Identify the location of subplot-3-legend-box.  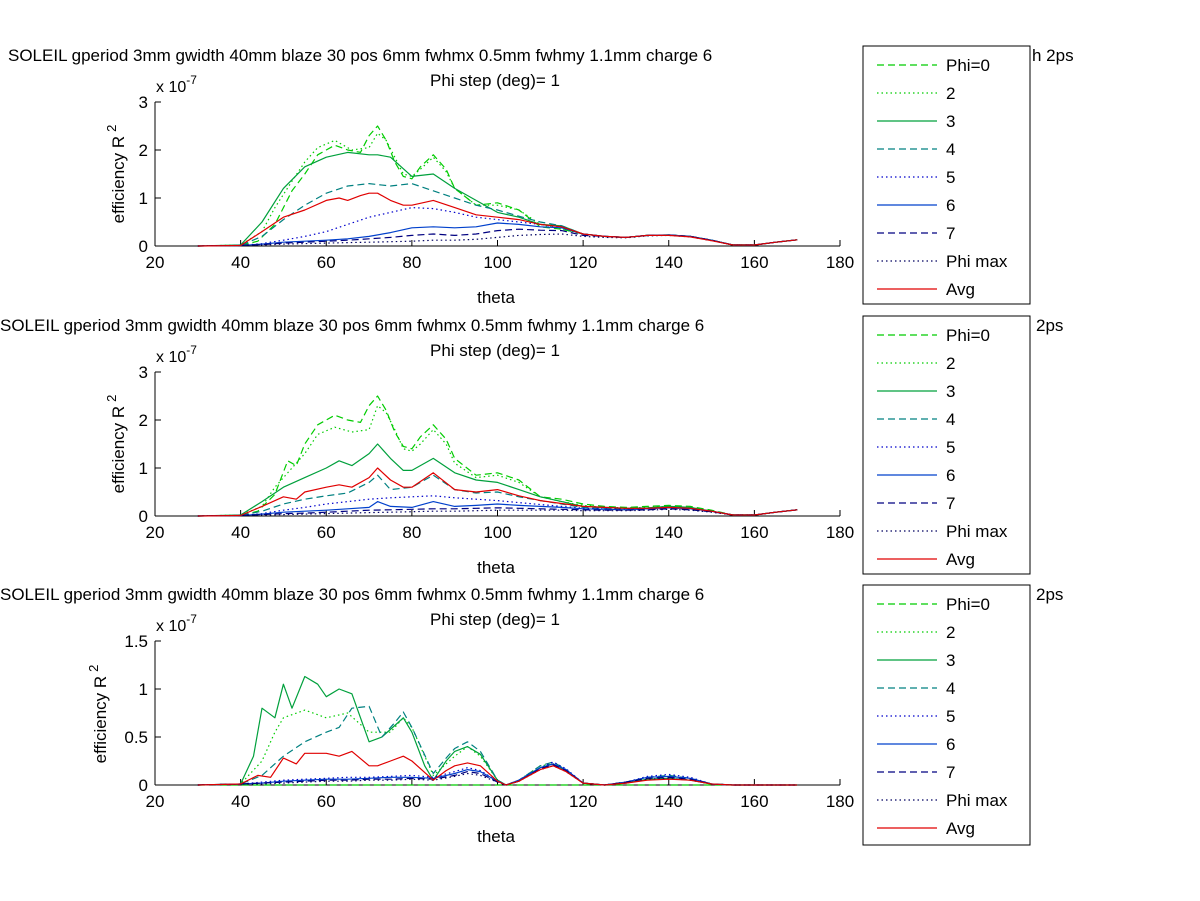
(946, 715).